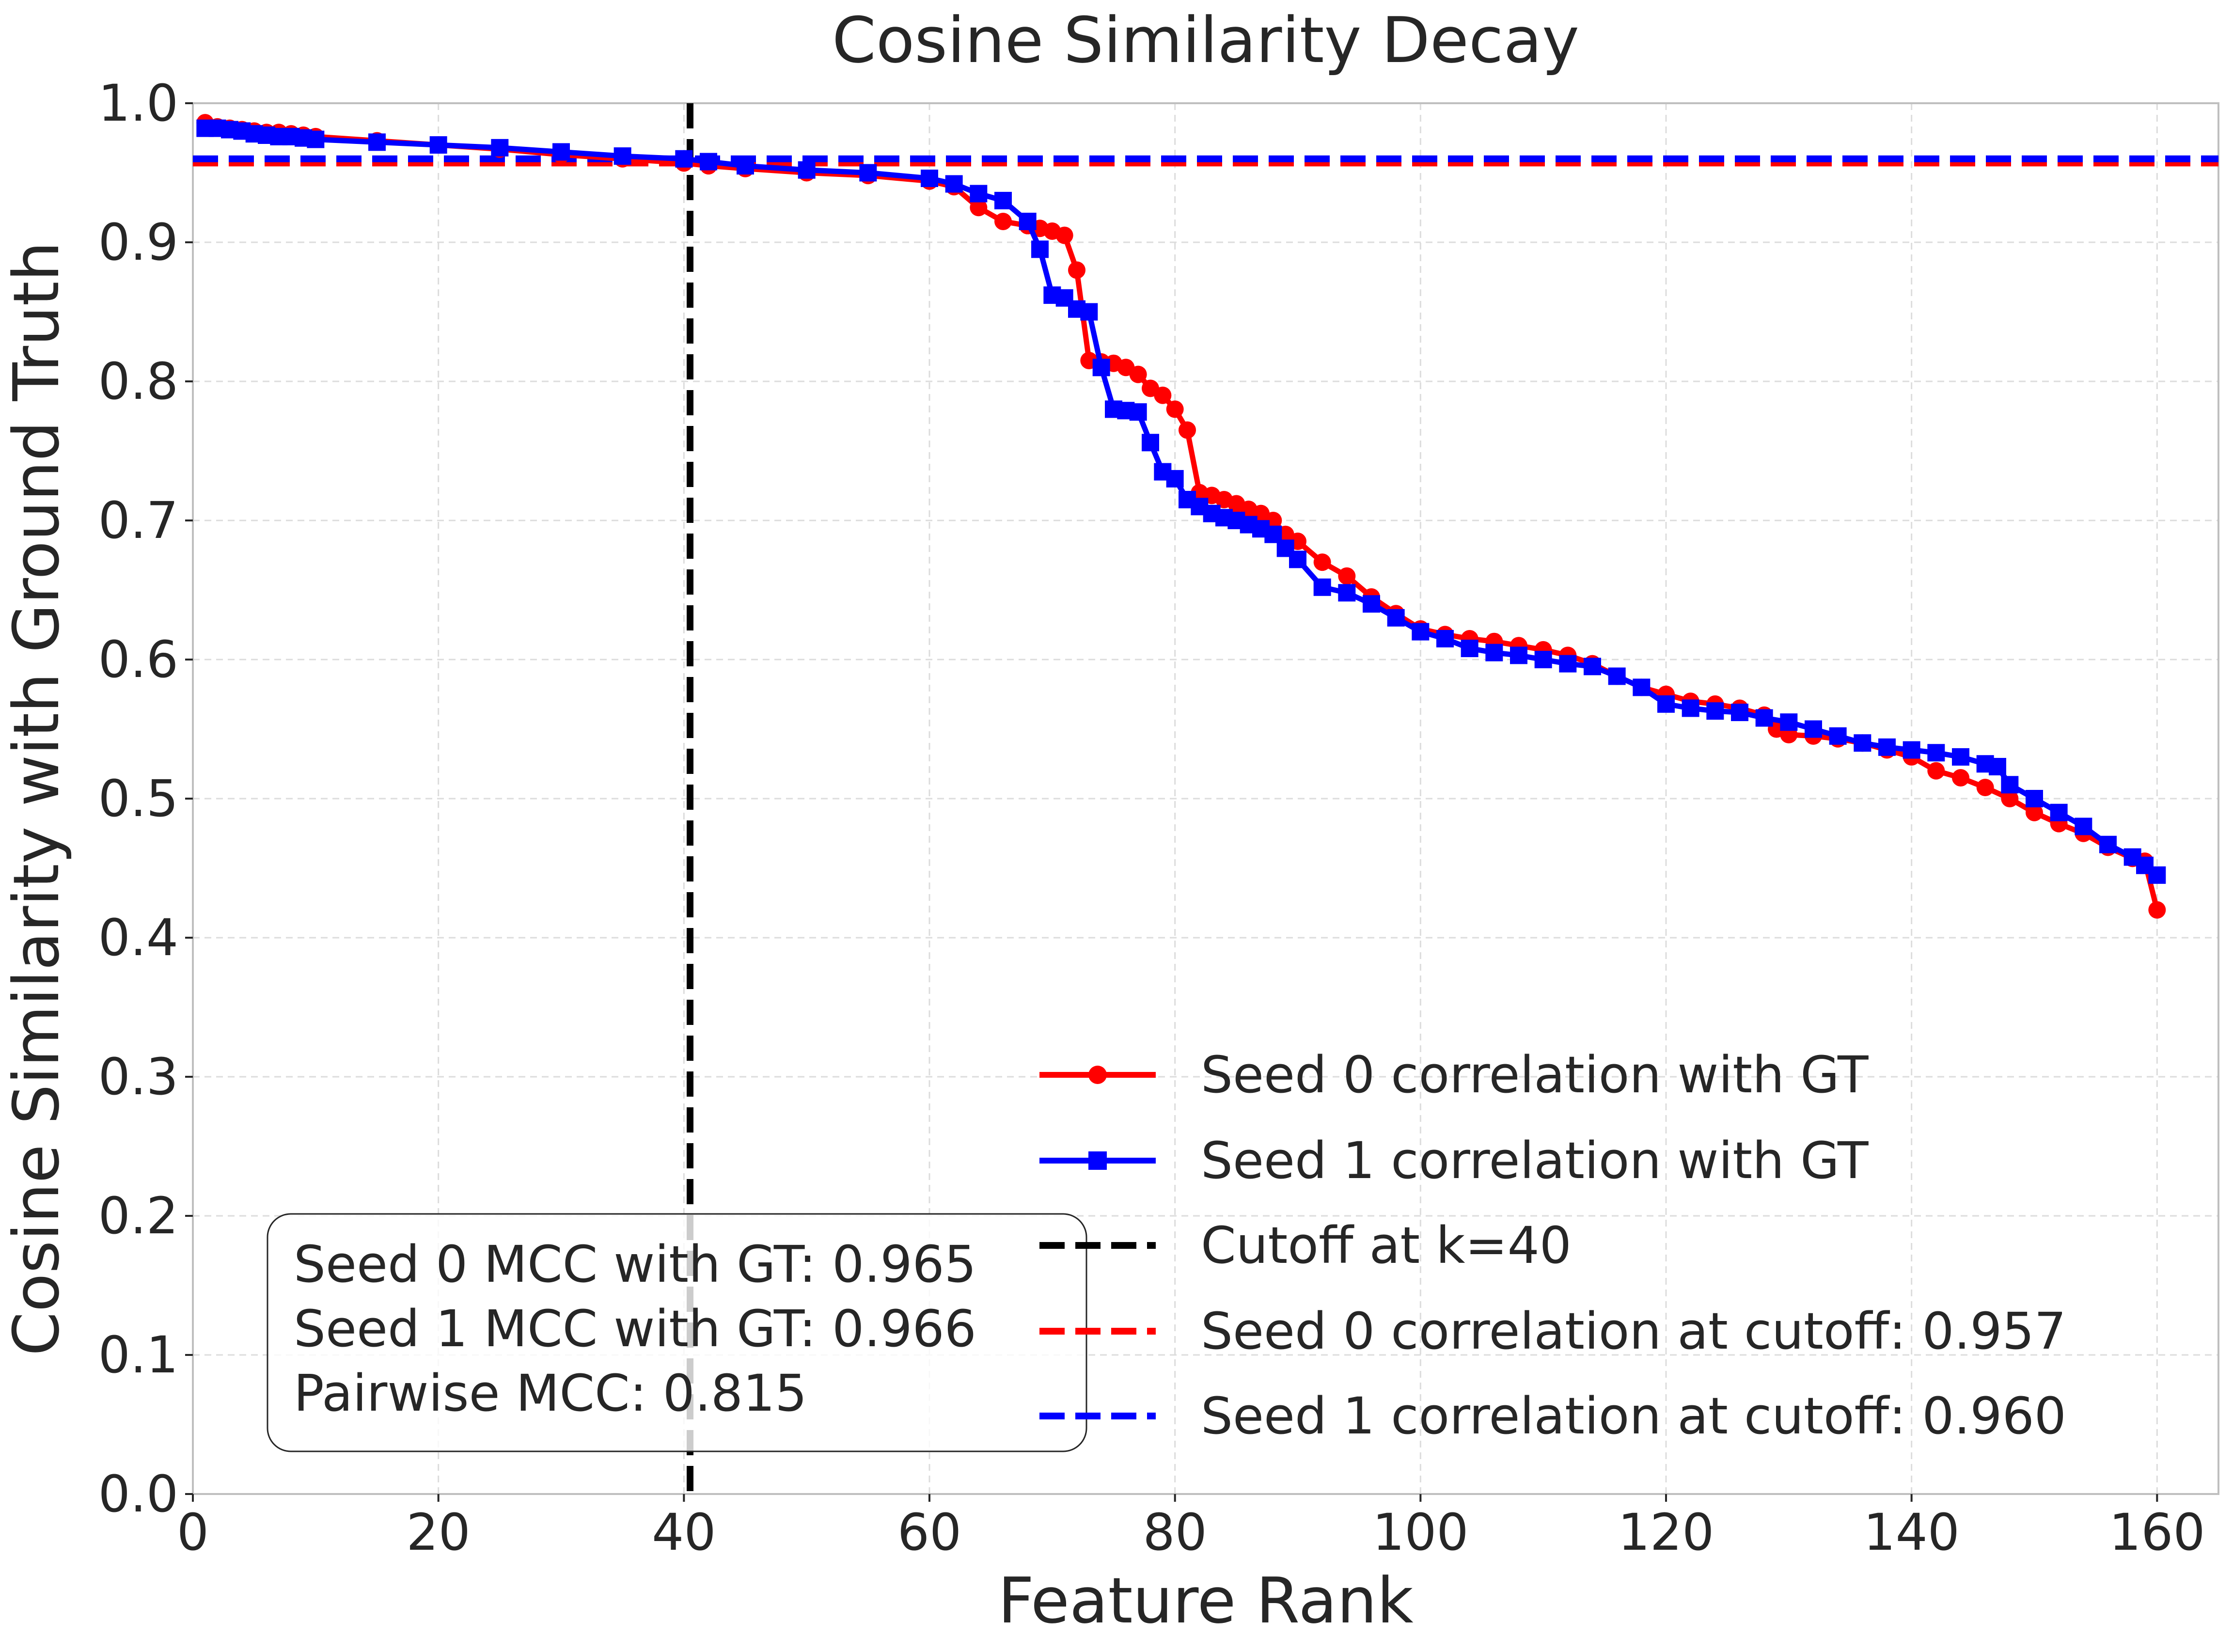 This screenshot has width=2233, height=1652. Describe the element at coordinates (138, 1355) in the screenshot. I see `y-tick-label: 0.1` at that location.